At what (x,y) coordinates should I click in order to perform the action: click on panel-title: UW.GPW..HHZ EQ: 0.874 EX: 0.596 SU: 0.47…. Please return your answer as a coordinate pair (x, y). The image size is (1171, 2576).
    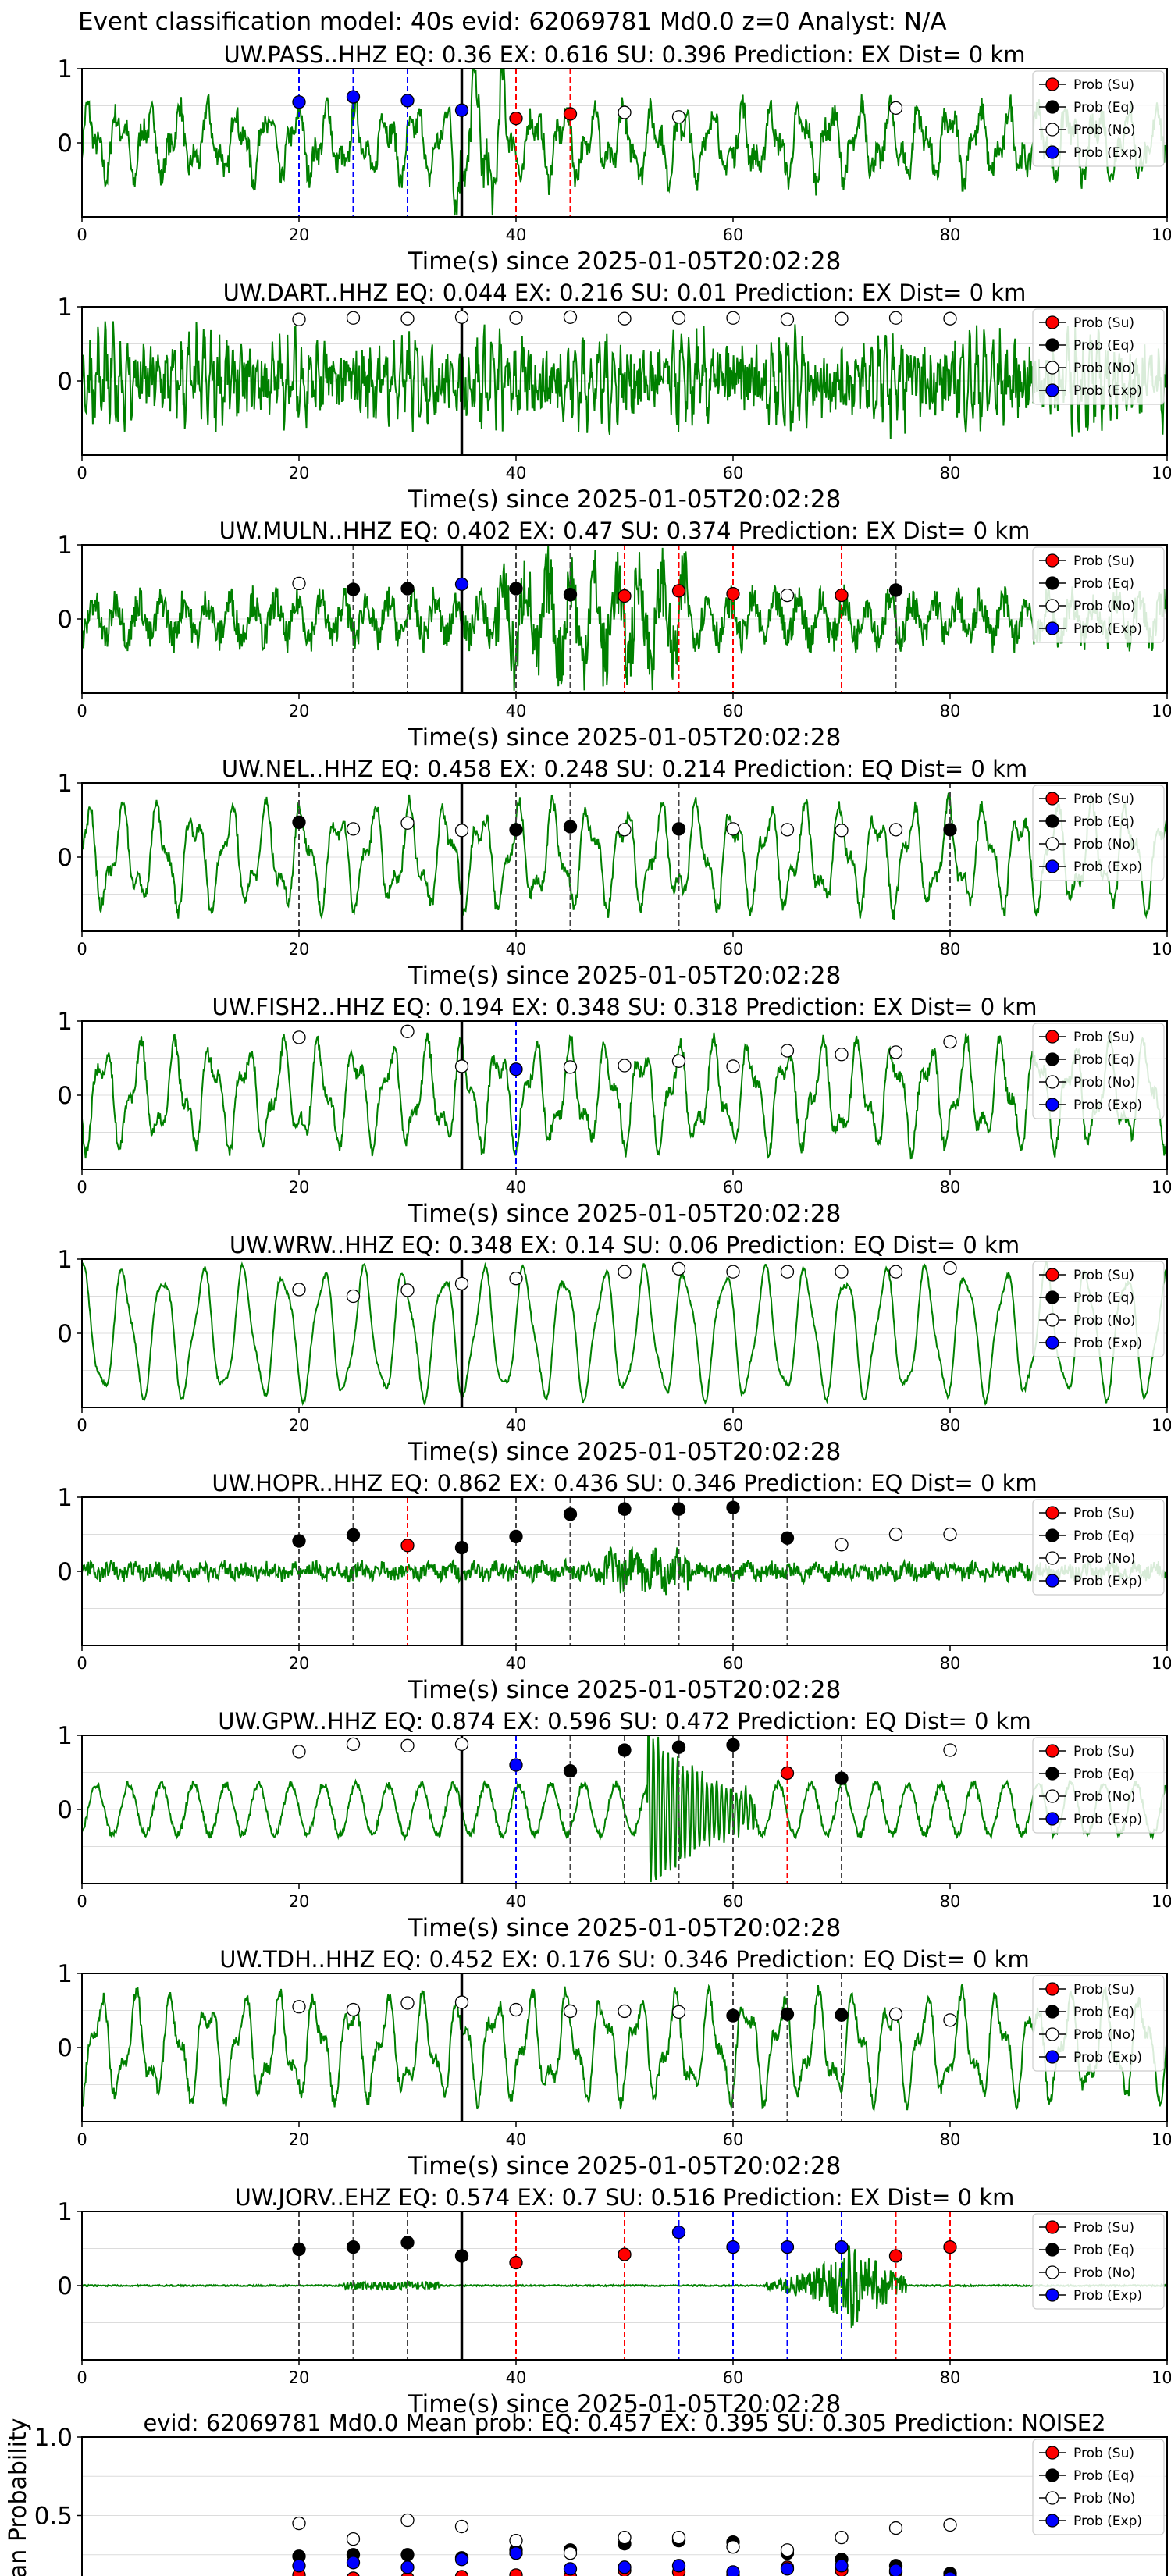
    Looking at the image, I should click on (624, 1721).